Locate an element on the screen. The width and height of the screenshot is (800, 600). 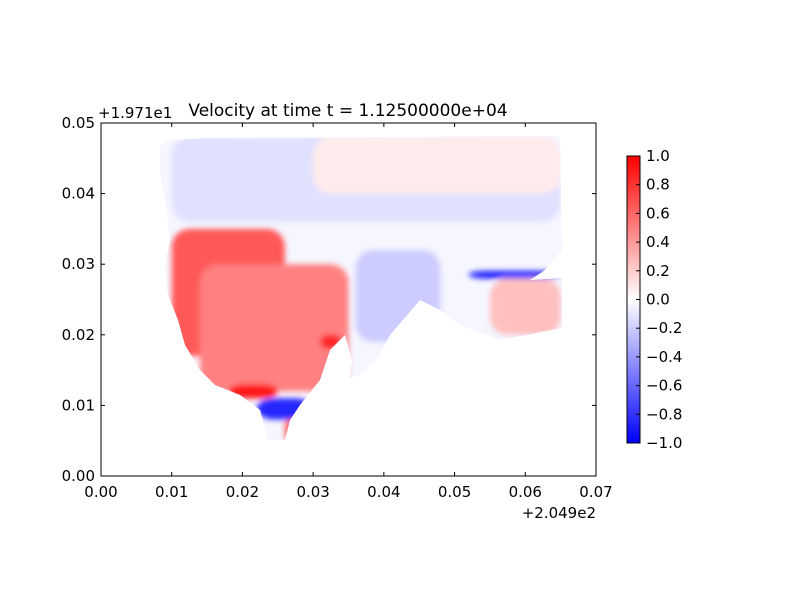
colorbar-ticks: −1.0 −0.8 −0.6 −0.4 −0.2 0.0 0.2 0.4 0.6 0.8 1.0 is located at coordinates (659, 299).